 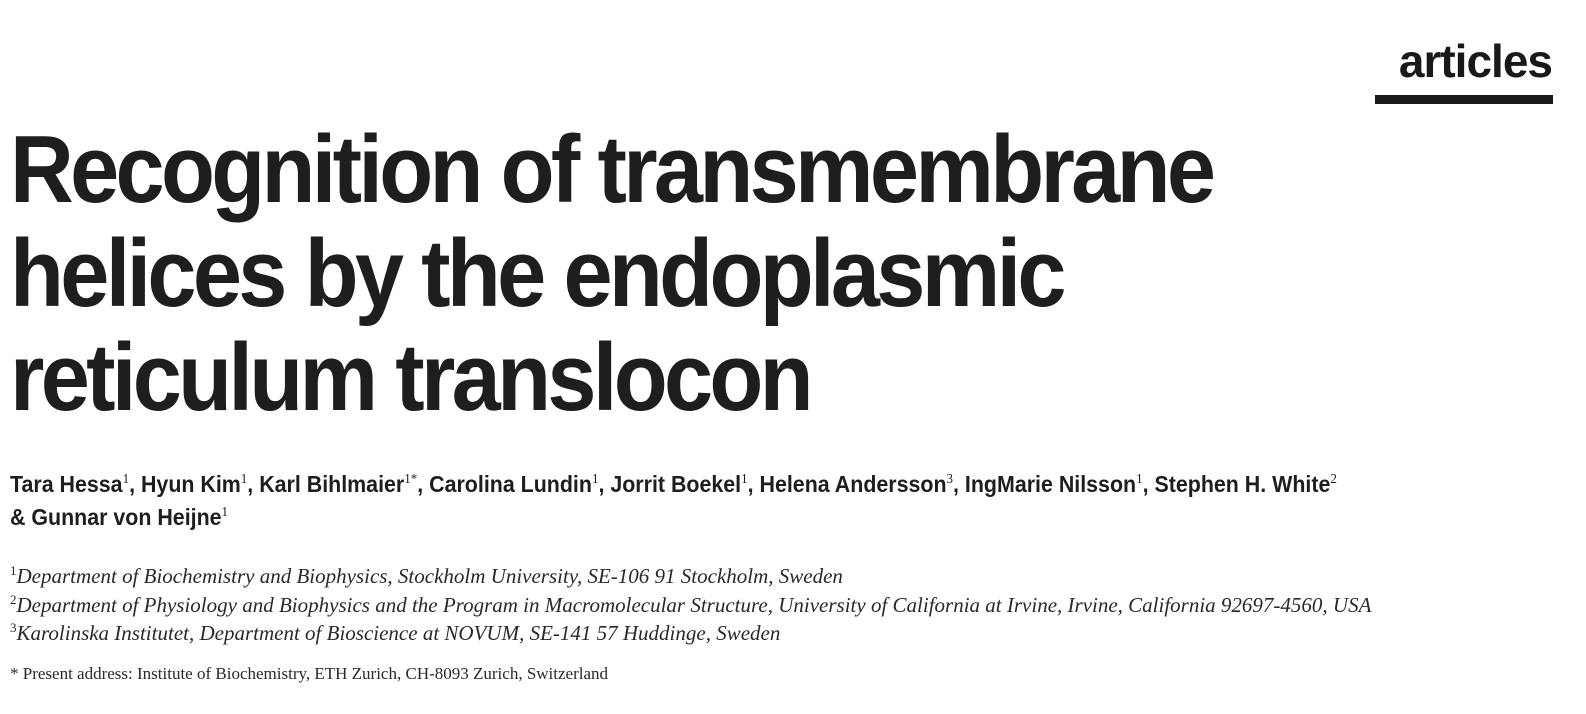 What do you see at coordinates (1333, 479) in the screenshot?
I see `author-affiliation-mark: 2` at bounding box center [1333, 479].